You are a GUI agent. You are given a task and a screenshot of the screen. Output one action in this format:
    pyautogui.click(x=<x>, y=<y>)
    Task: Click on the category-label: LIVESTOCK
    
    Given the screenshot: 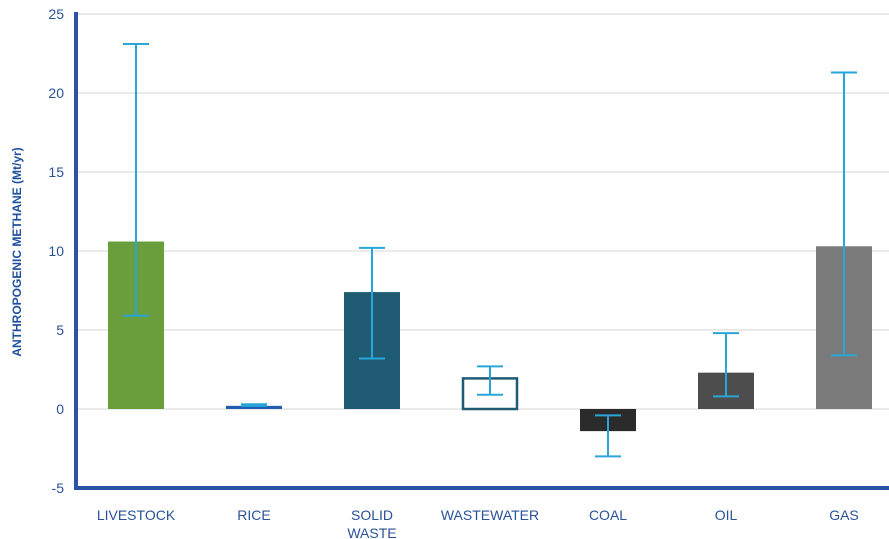 What is the action you would take?
    pyautogui.click(x=136, y=515)
    